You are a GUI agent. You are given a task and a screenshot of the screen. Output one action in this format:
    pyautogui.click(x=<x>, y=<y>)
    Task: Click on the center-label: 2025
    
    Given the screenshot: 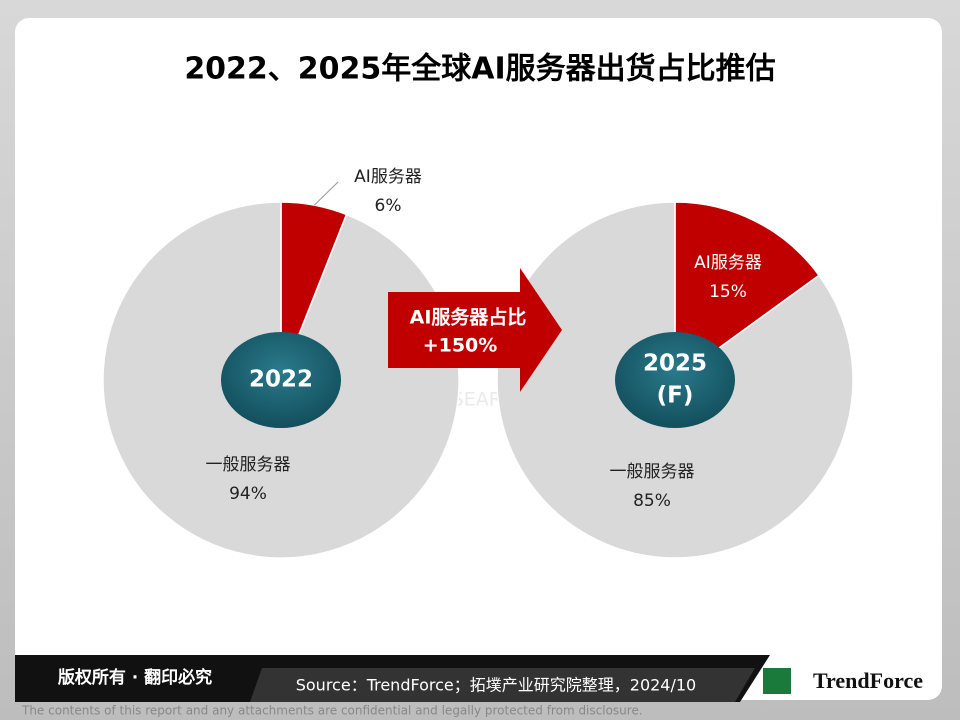 What is the action you would take?
    pyautogui.click(x=675, y=364)
    